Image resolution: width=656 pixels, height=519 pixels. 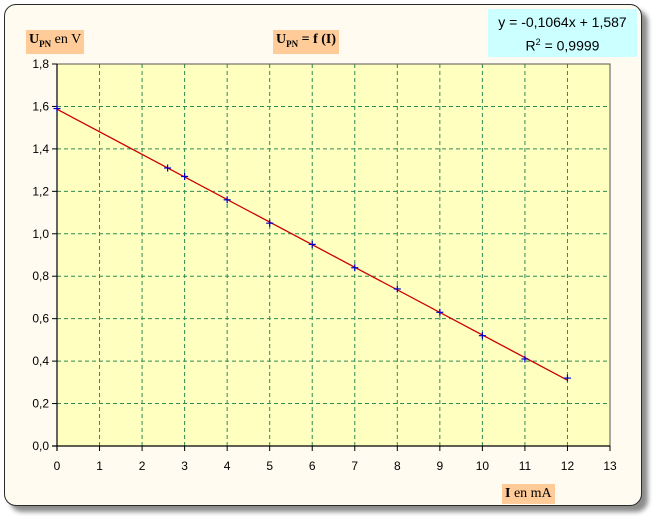 I want to click on trendline-equation-box: y = -0,1064x + 1,587 R2 = 0,9999, so click(x=562, y=33).